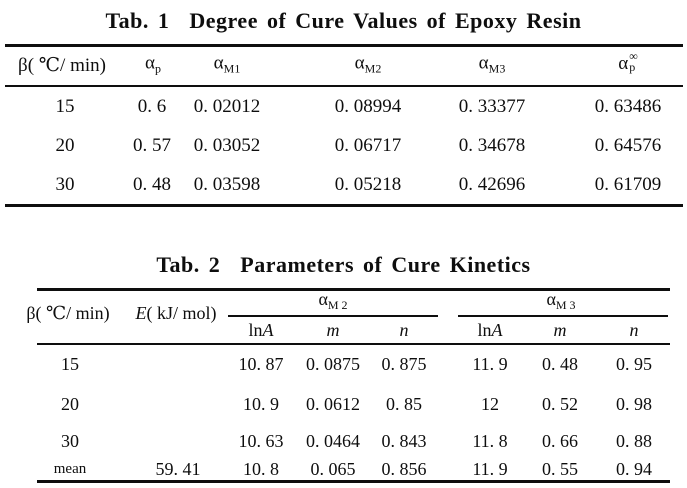 The width and height of the screenshot is (687, 488). What do you see at coordinates (404, 404) in the screenshot?
I see `table-cell: 0. 85` at bounding box center [404, 404].